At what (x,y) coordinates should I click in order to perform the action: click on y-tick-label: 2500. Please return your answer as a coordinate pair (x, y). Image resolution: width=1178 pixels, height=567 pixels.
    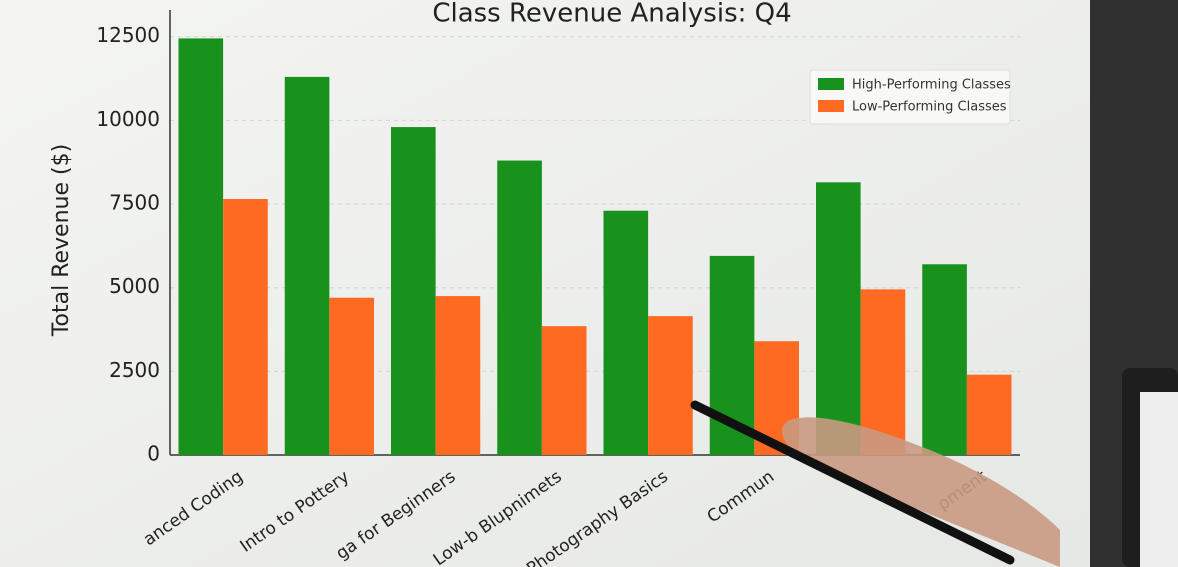
    Looking at the image, I should click on (134, 370).